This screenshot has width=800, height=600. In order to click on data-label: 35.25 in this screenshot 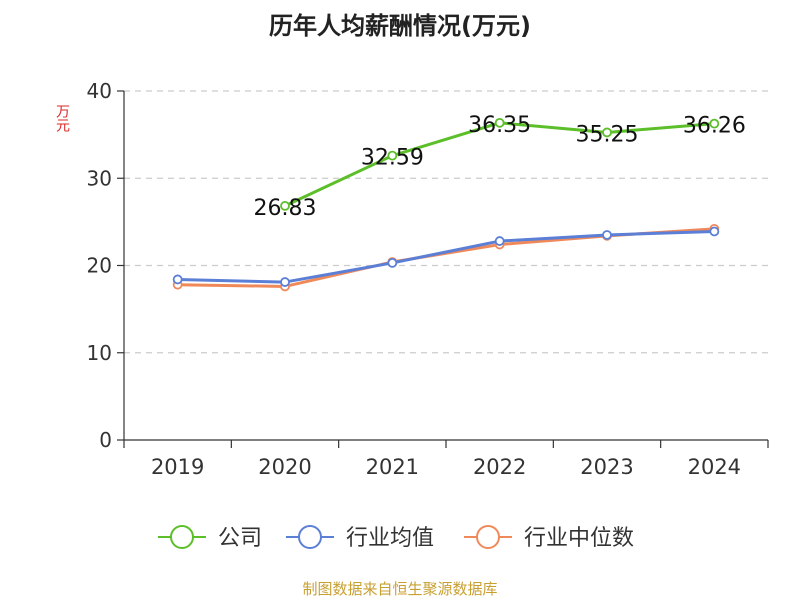, I will do `click(607, 134)`.